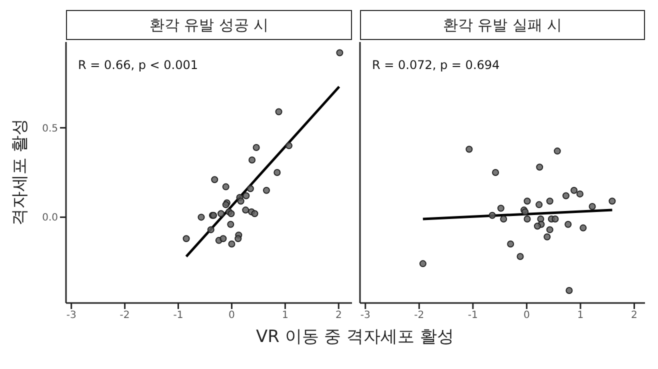 This screenshot has width=658, height=369. What do you see at coordinates (502, 25) in the screenshot?
I see `chart-title: 환각 유발 실패 시` at bounding box center [502, 25].